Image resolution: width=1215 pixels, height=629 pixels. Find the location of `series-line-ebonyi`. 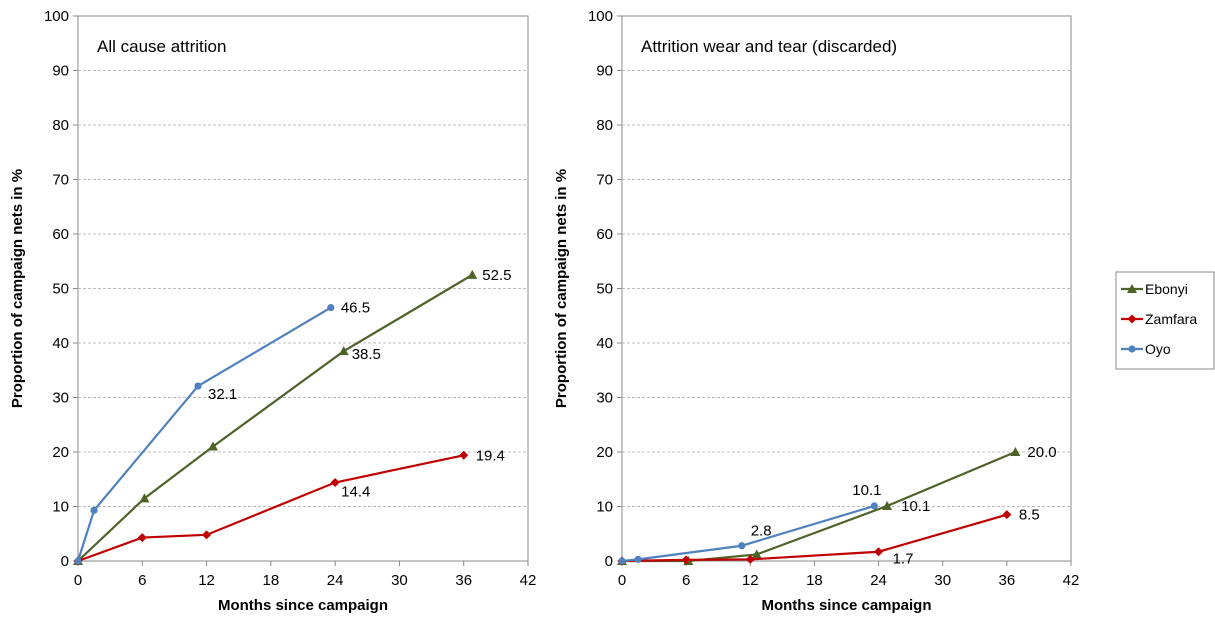

series-line-ebonyi is located at coordinates (275, 417).